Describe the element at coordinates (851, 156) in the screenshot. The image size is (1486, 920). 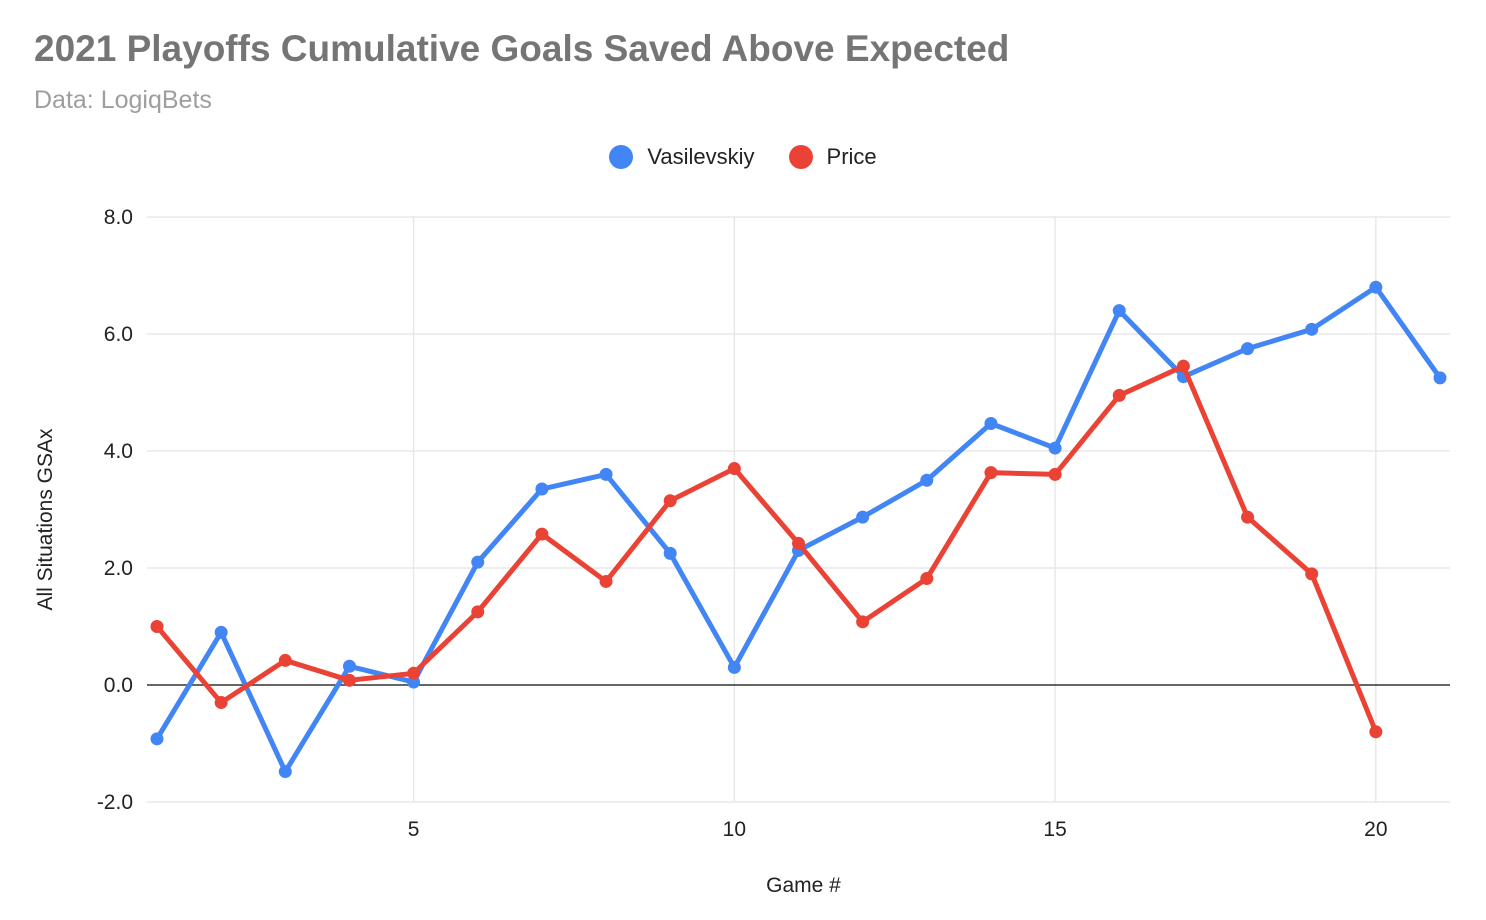
I see `legend-label-price: Price` at that location.